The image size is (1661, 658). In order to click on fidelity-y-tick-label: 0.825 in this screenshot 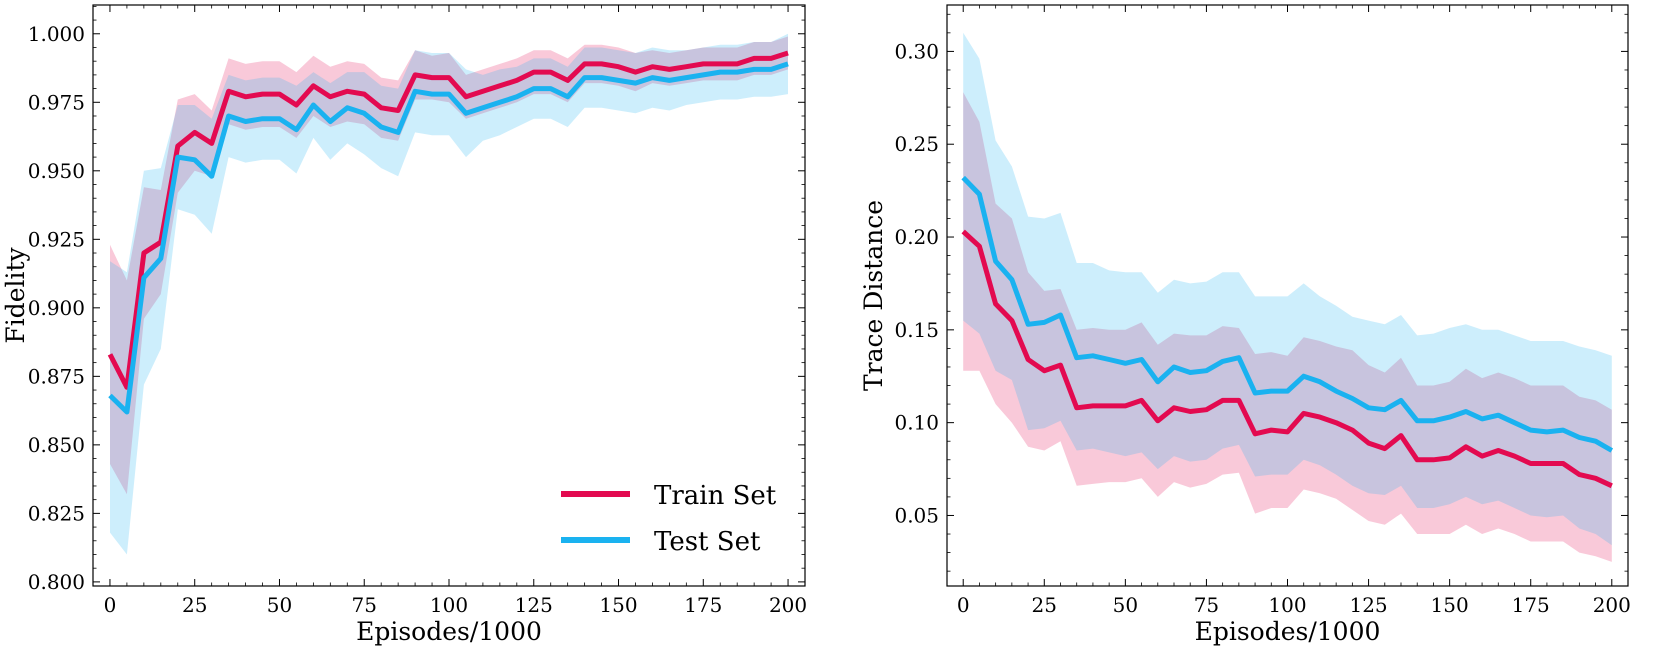, I will do `click(56, 513)`.